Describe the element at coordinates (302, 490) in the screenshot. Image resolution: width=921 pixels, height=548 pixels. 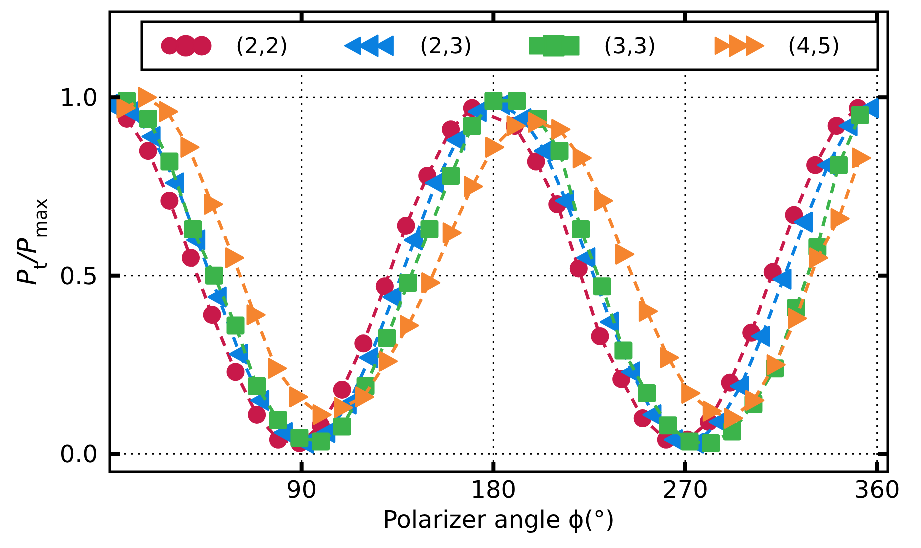
I see `x-tick-label: 90` at that location.